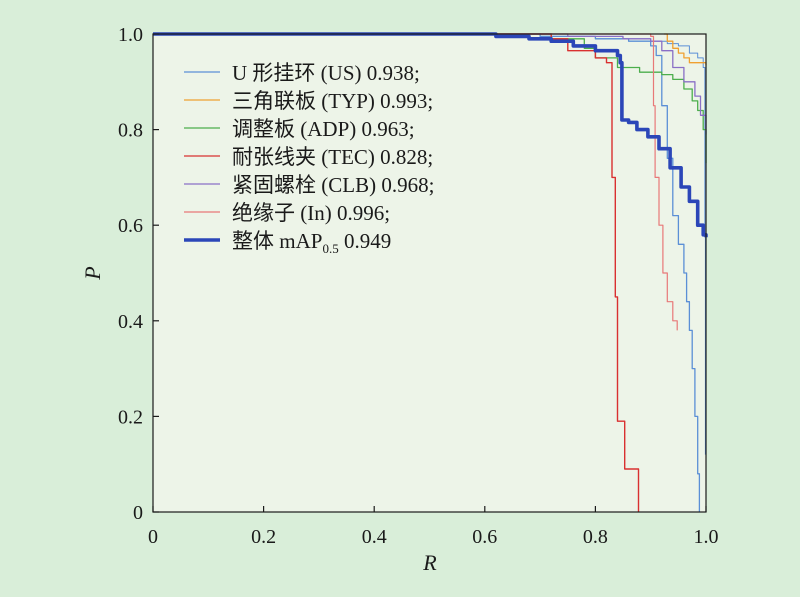 The height and width of the screenshot is (597, 800). I want to click on legend-label-3: 耐张线夹 (TEC) 0.828;, so click(332, 157).